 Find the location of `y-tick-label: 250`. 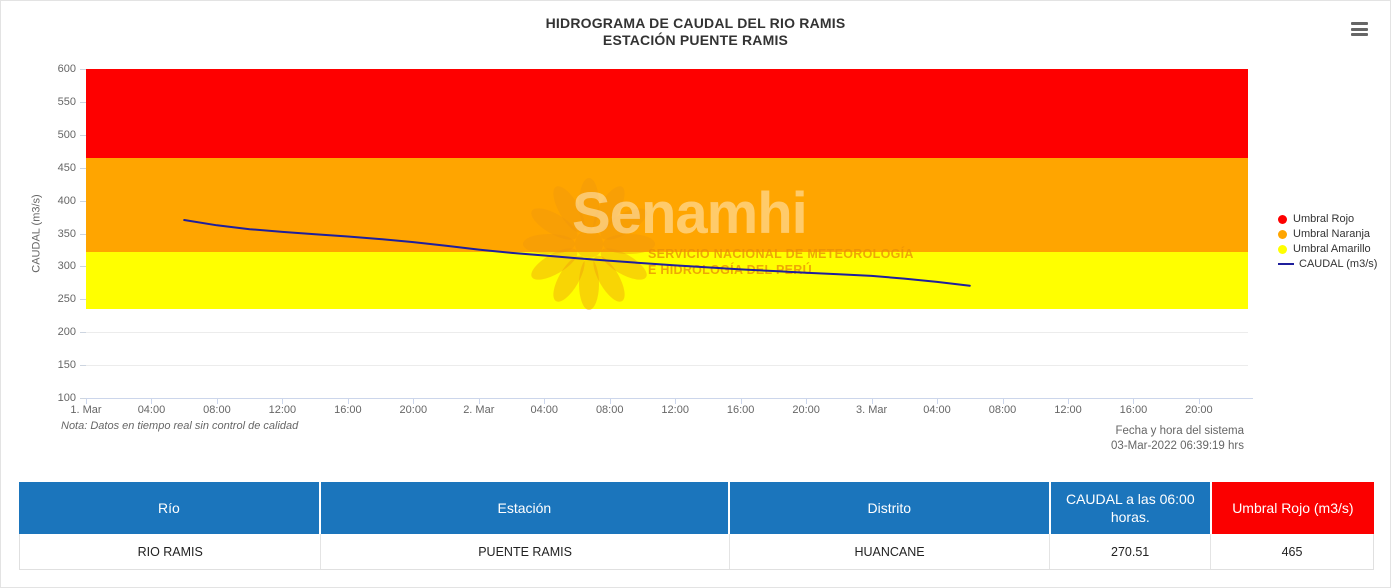

y-tick-label: 250 is located at coordinates (66, 299).